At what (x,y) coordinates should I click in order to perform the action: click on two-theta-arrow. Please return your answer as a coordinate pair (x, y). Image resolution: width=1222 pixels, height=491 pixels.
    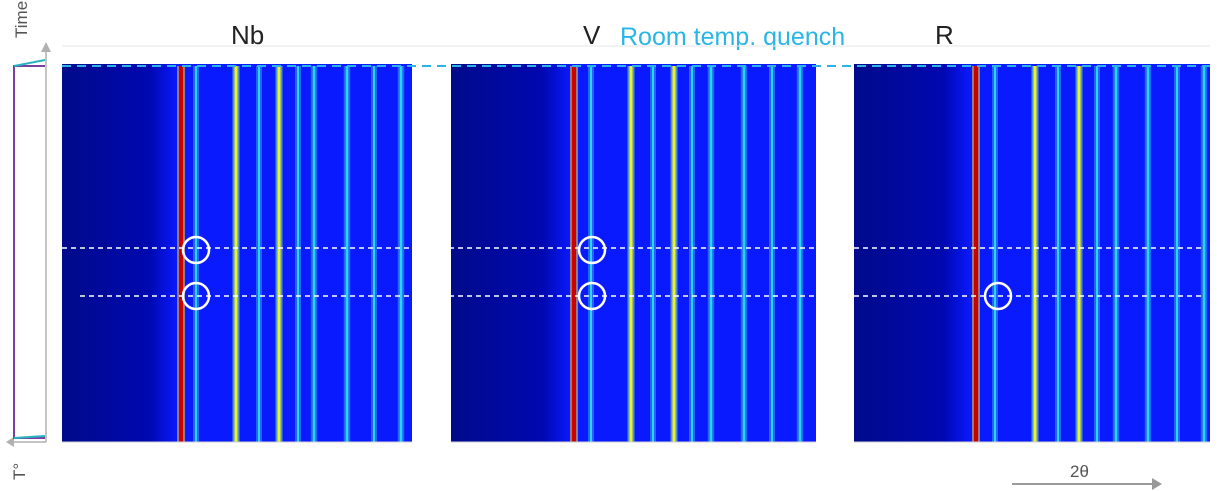
    Looking at the image, I should click on (1087, 484).